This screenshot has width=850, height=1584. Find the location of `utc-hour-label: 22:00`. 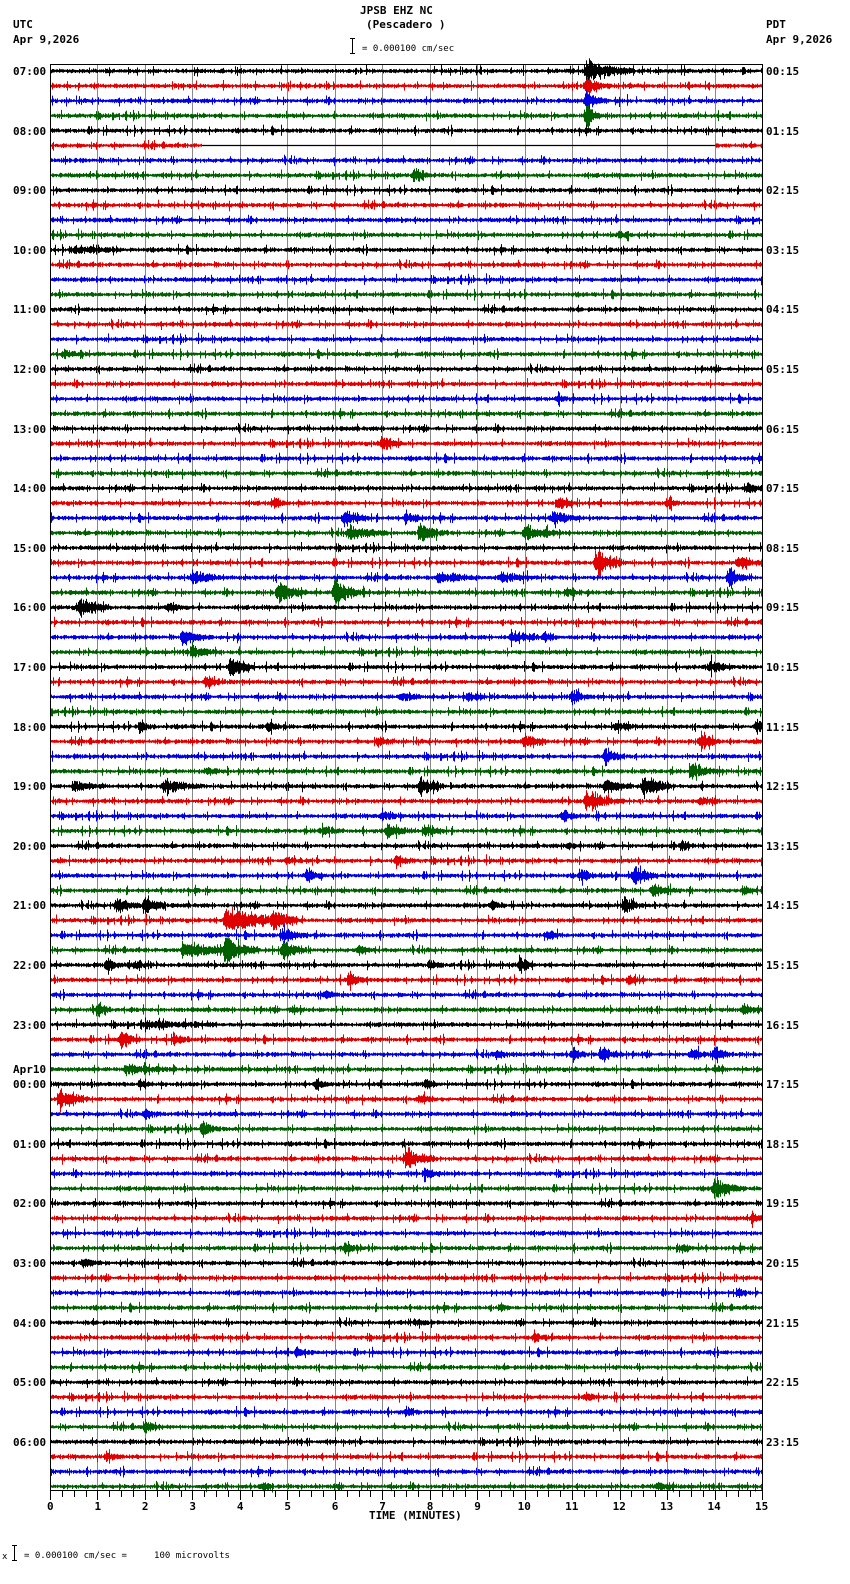

utc-hour-label: 22:00 is located at coordinates (30, 965).